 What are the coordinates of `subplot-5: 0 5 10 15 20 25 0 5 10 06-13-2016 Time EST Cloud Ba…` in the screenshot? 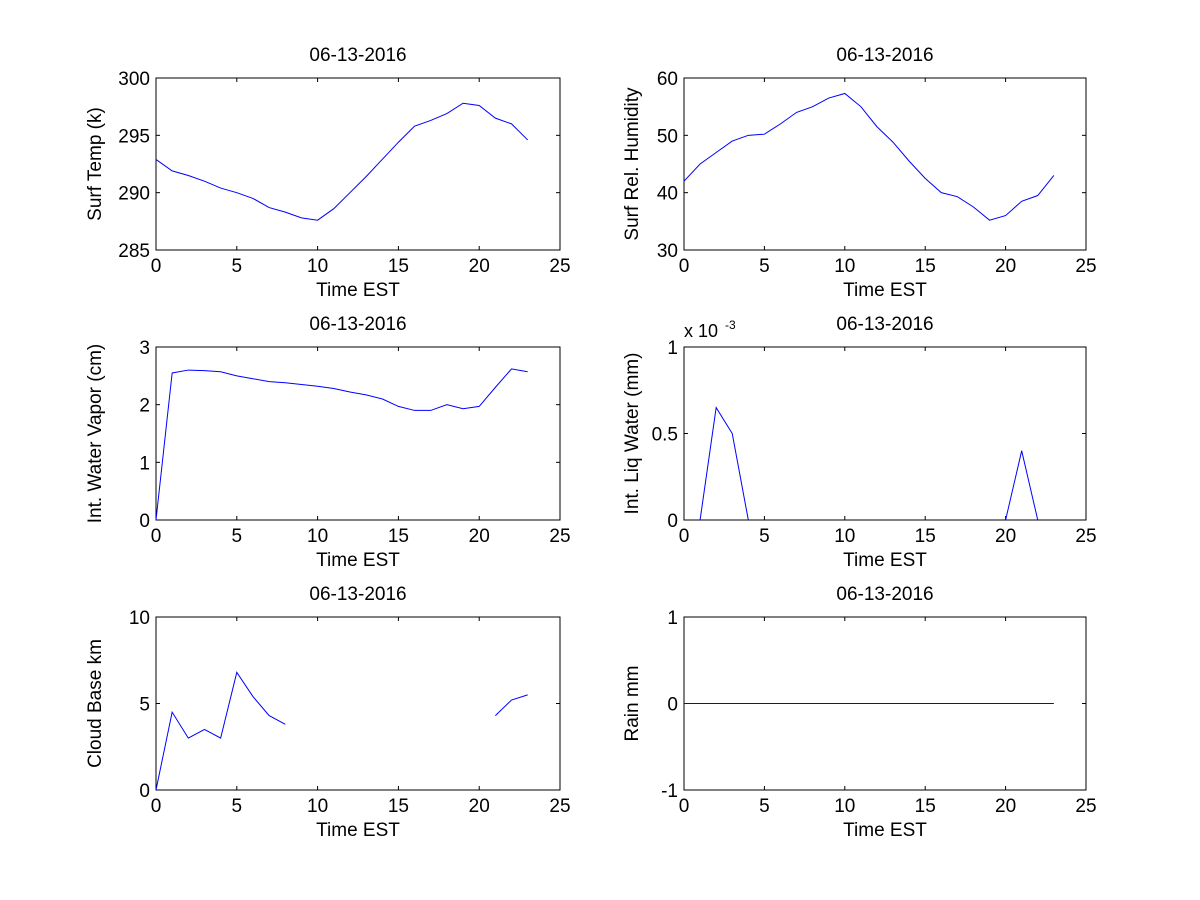 It's located at (328, 712).